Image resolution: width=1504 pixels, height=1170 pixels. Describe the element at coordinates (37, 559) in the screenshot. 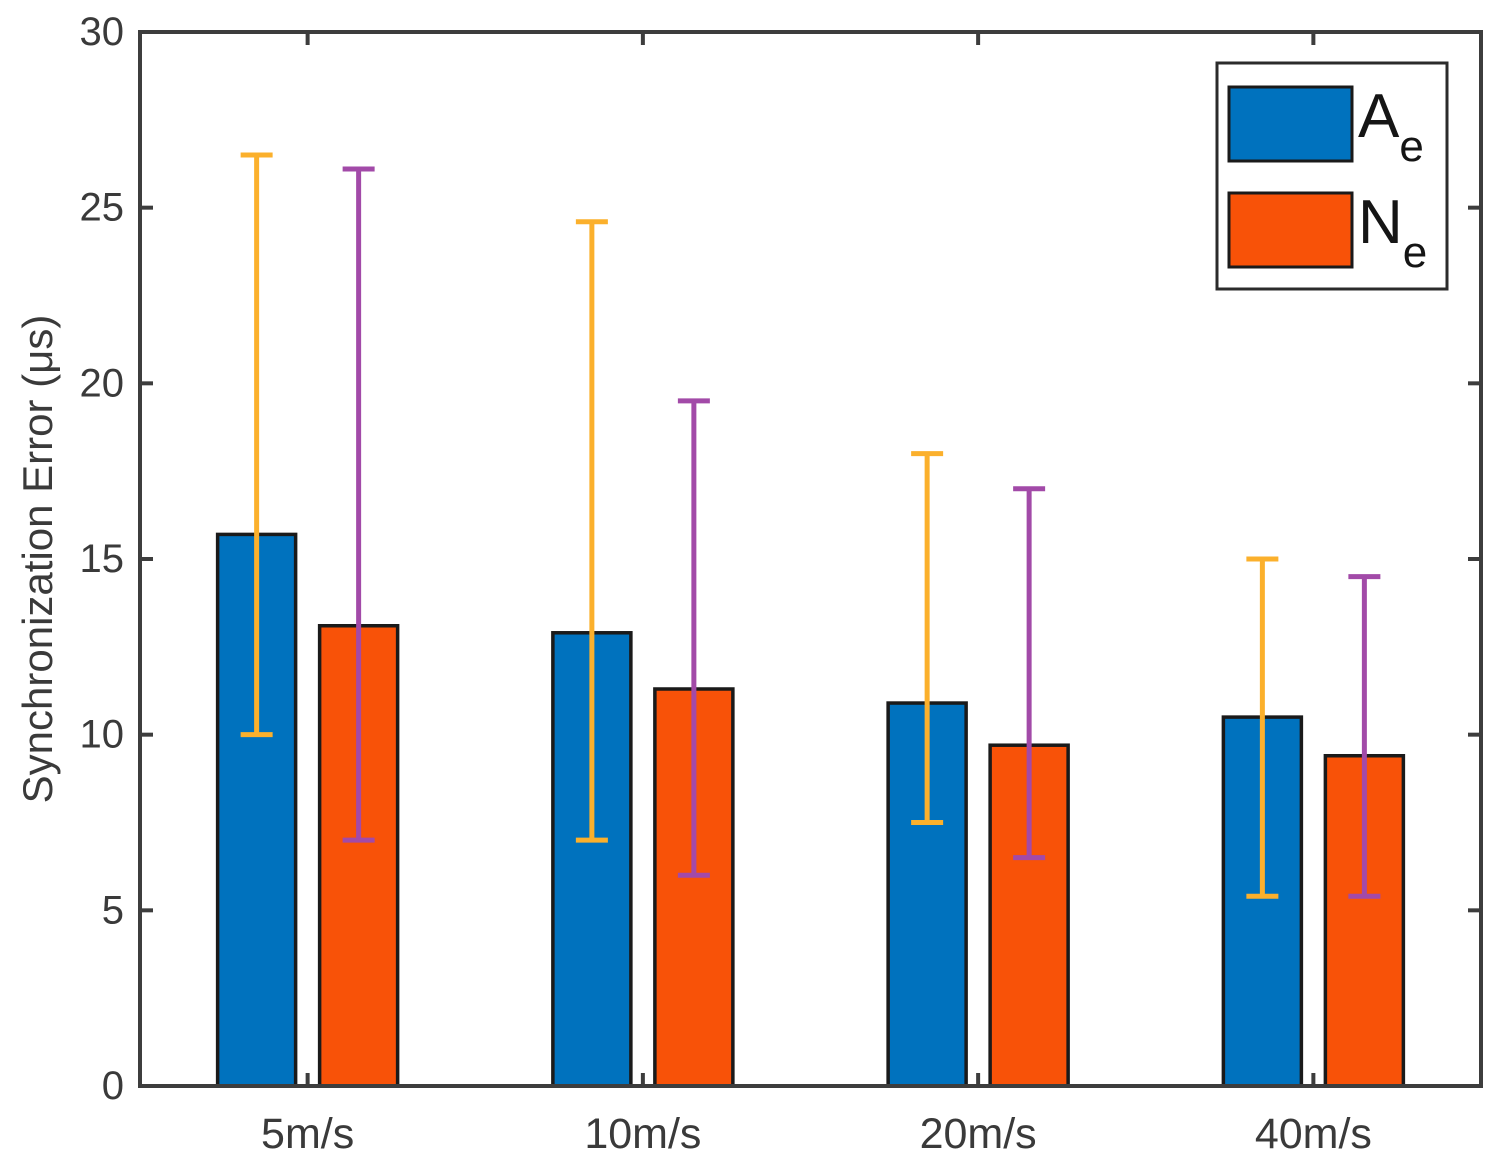

I see `y-axis-label: Synchronization Error (μs)` at that location.